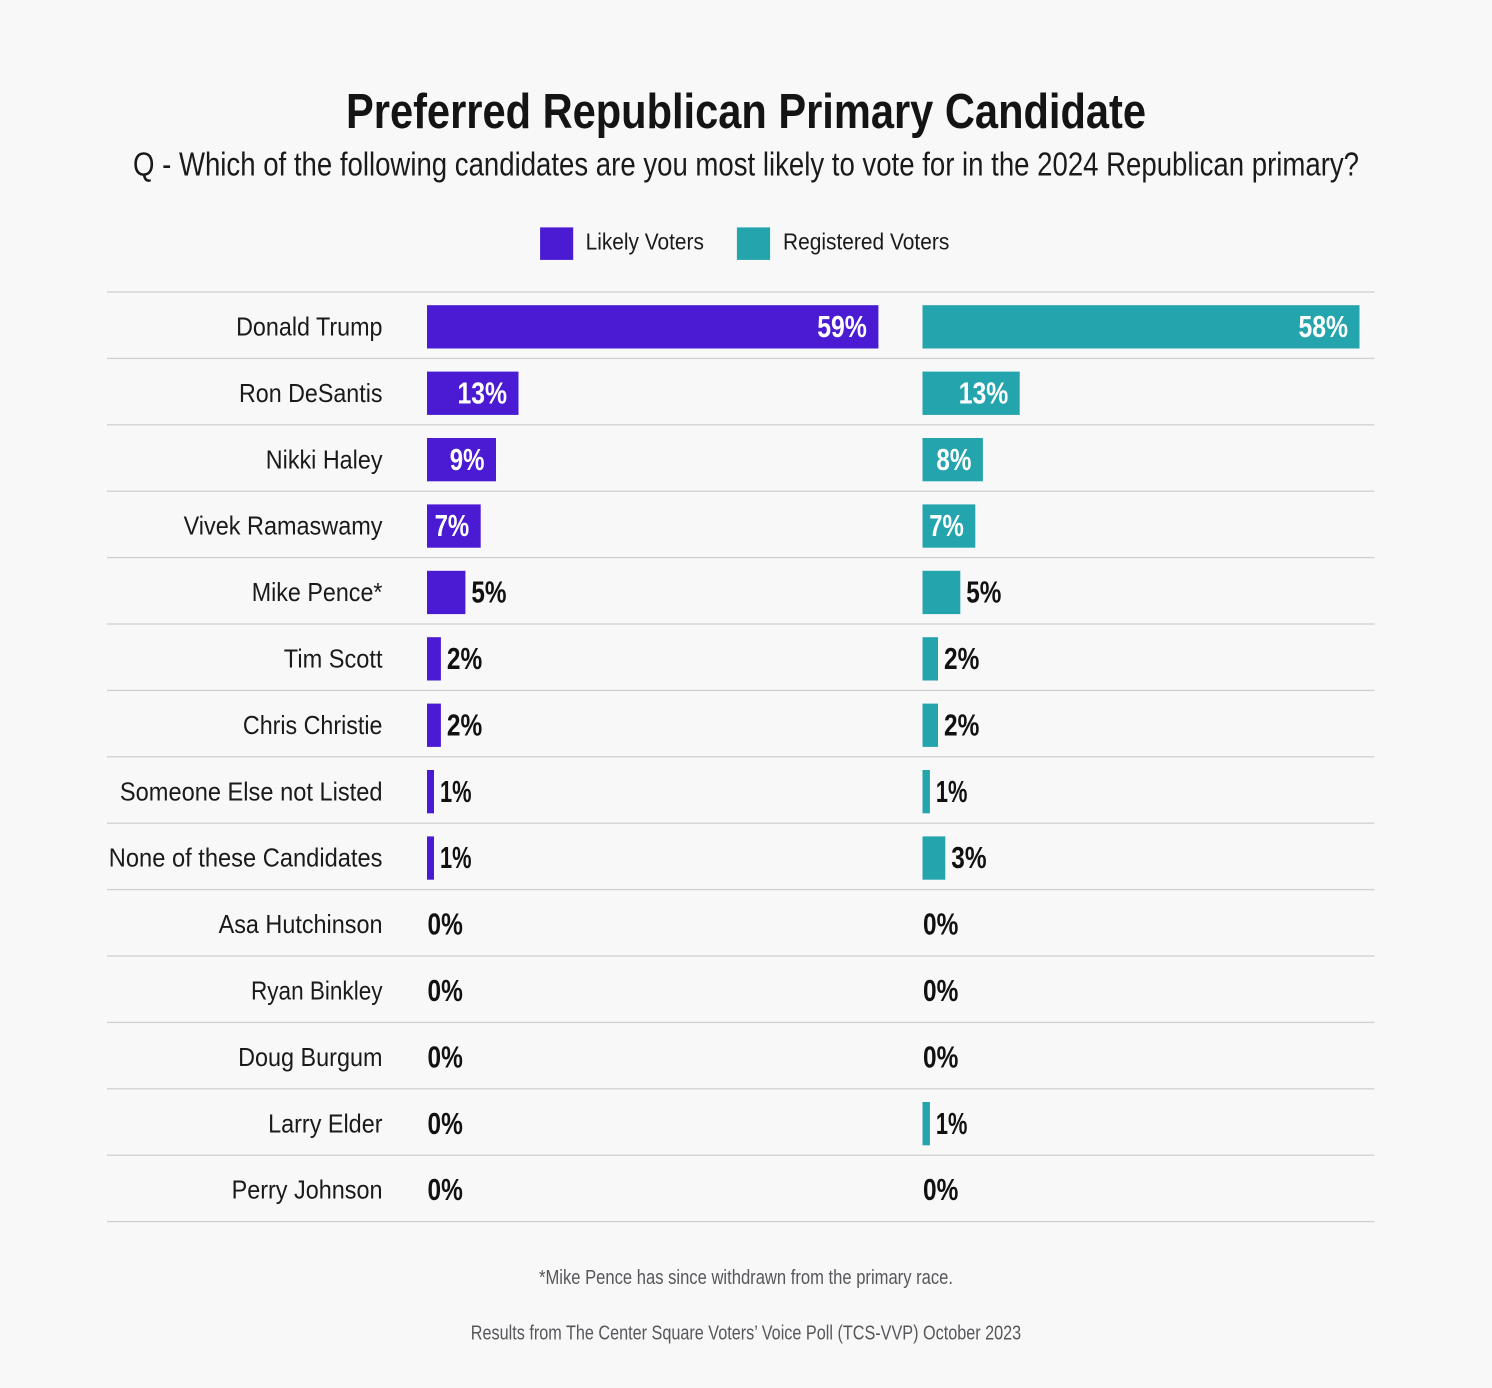  I want to click on svg-text: Larry Elder, so click(325, 1123).